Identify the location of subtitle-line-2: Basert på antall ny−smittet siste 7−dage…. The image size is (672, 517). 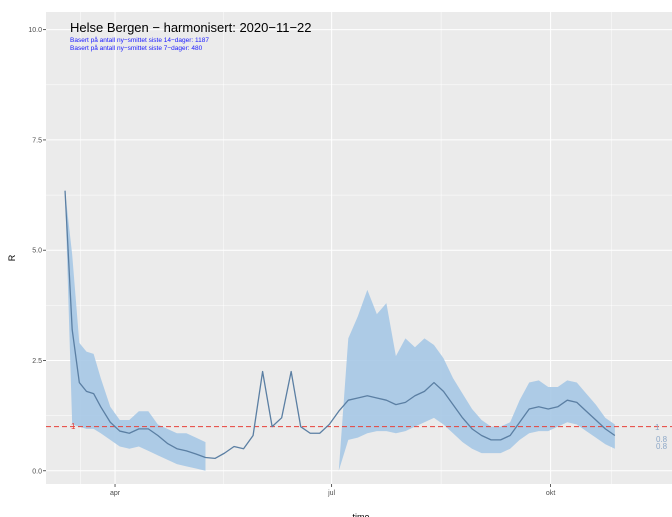
(136, 48).